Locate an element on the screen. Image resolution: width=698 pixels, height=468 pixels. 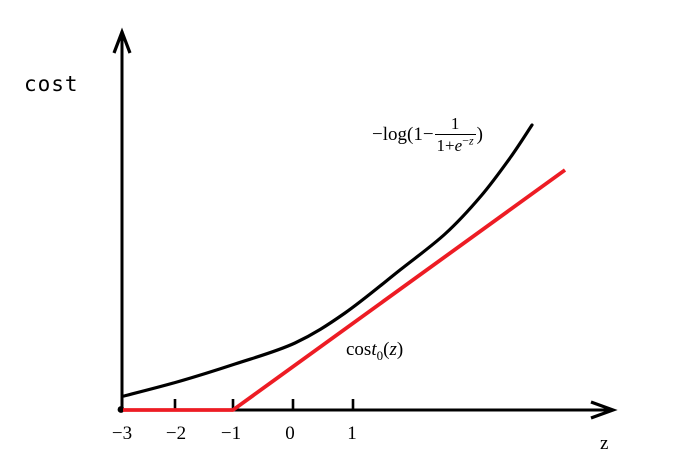
x-tick-label: −2 is located at coordinates (176, 433).